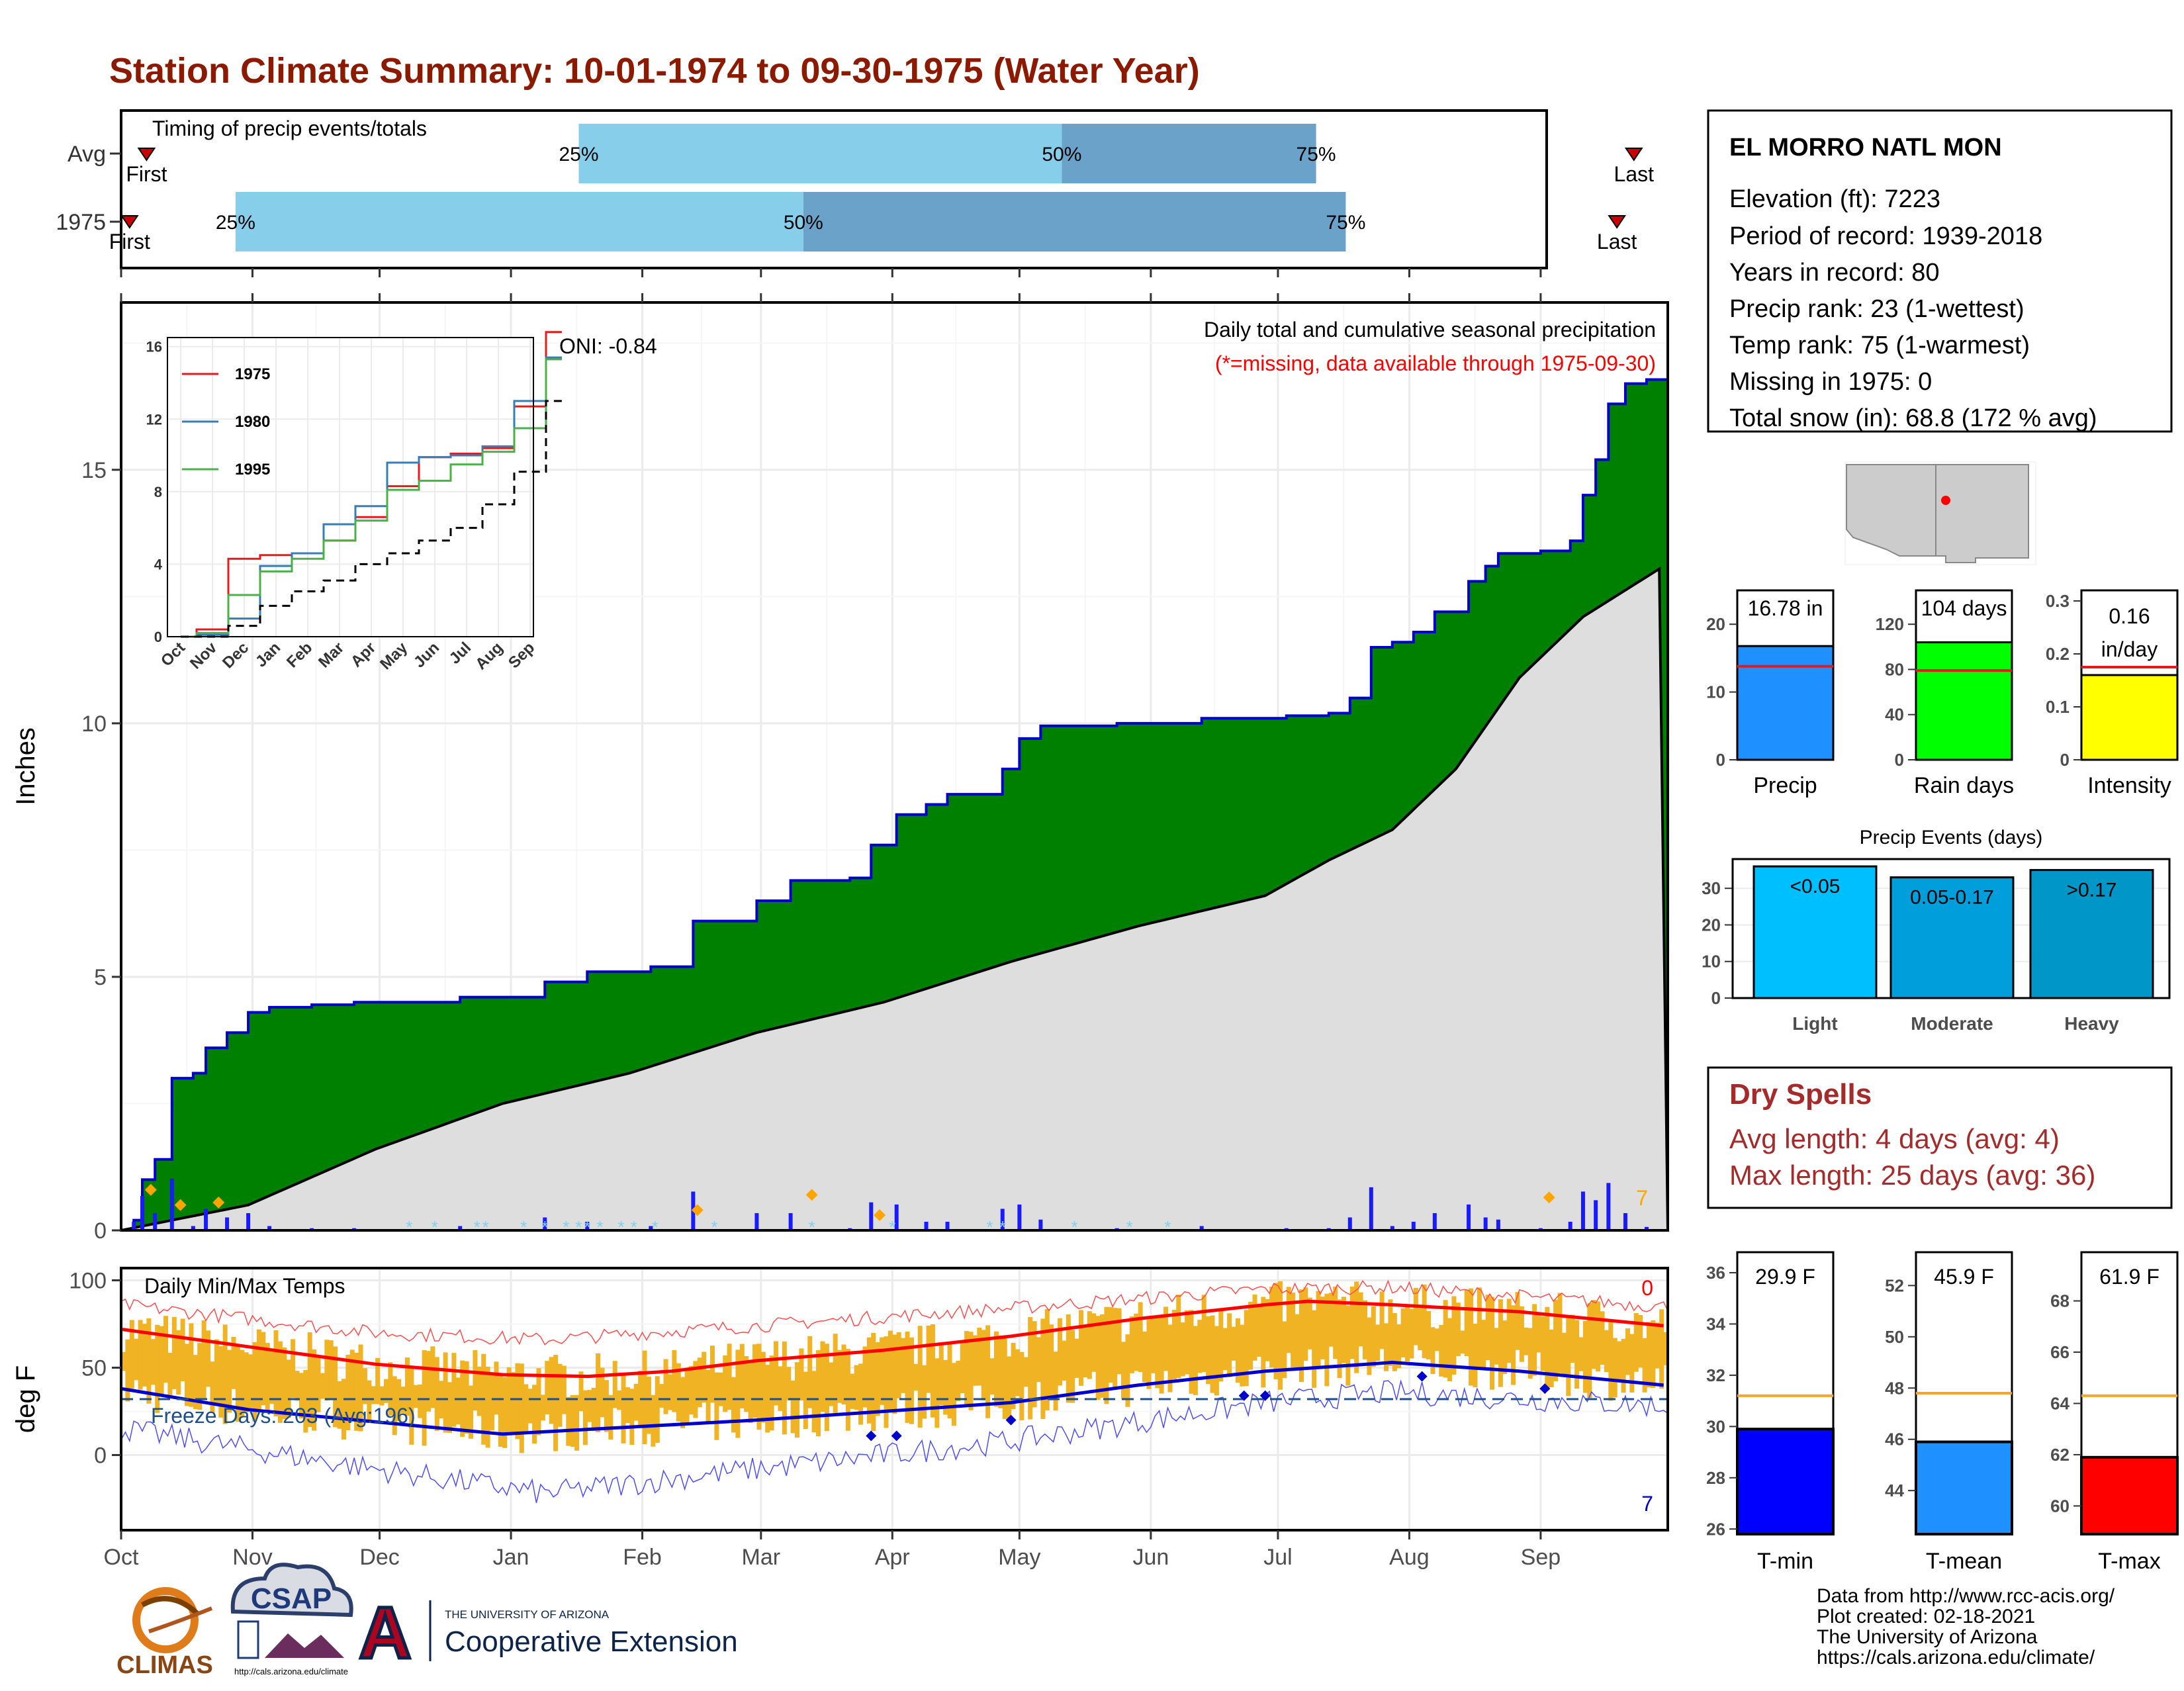  I want to click on inset-ytick-label: 0, so click(158, 637).